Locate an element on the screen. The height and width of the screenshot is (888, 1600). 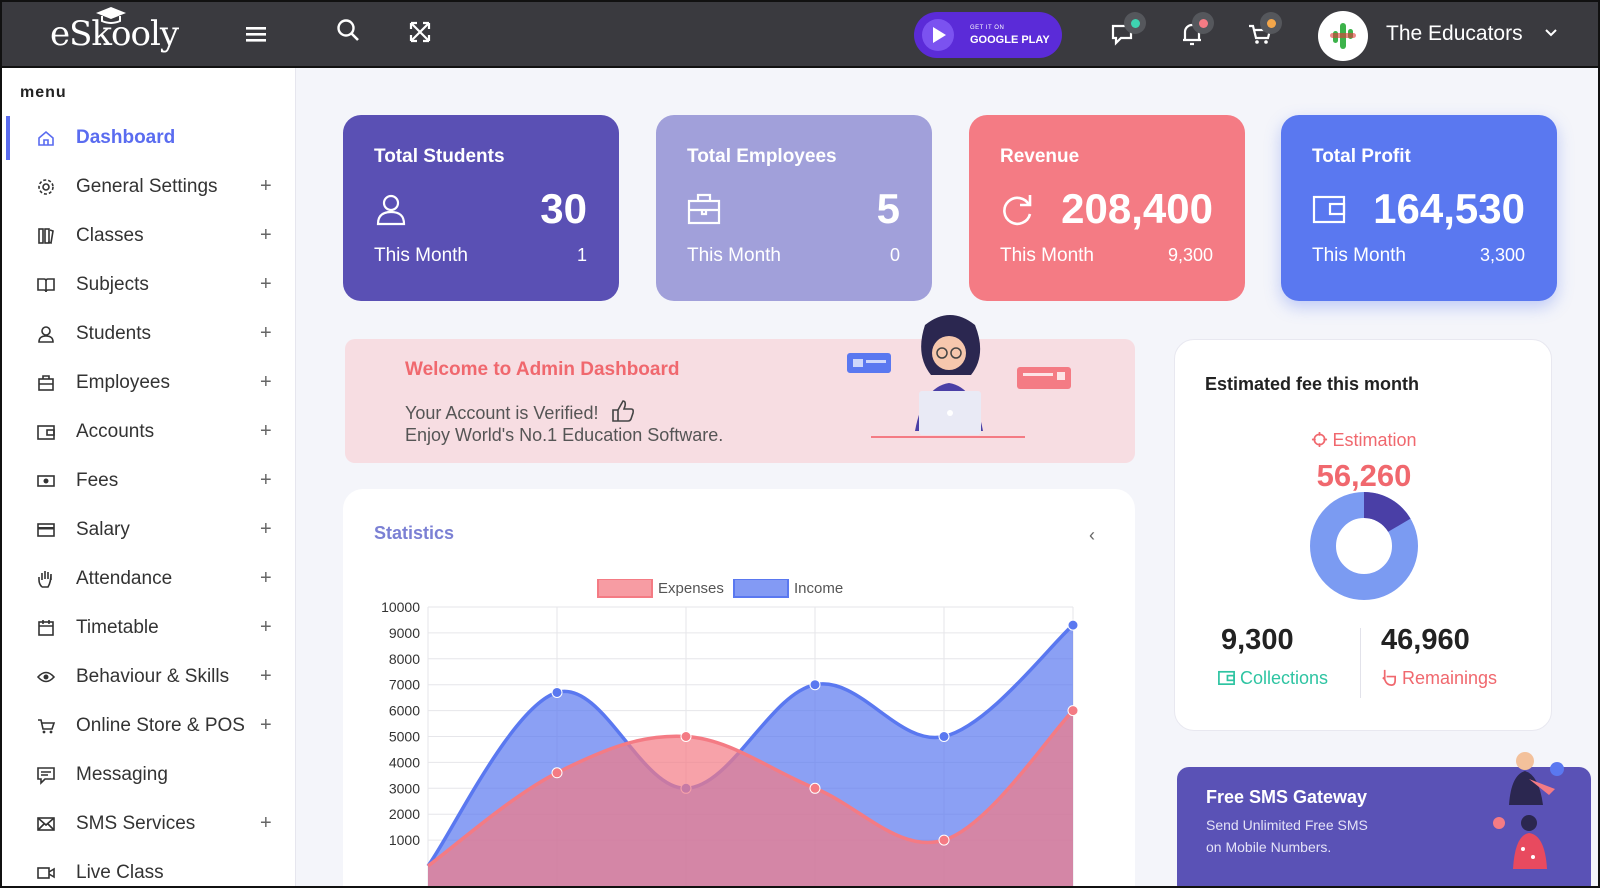
y-tick-label: 4000 is located at coordinates (404, 762).